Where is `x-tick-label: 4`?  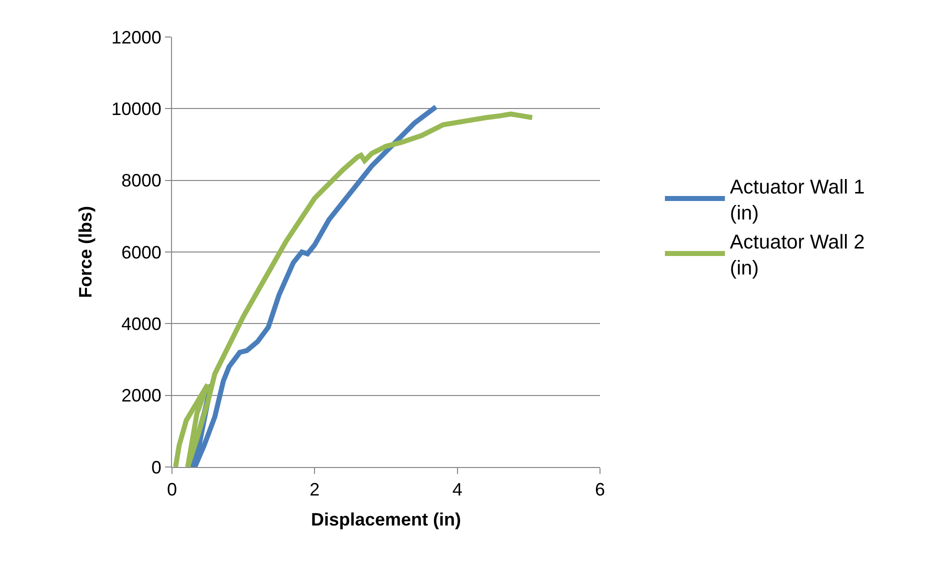
x-tick-label: 4 is located at coordinates (457, 490).